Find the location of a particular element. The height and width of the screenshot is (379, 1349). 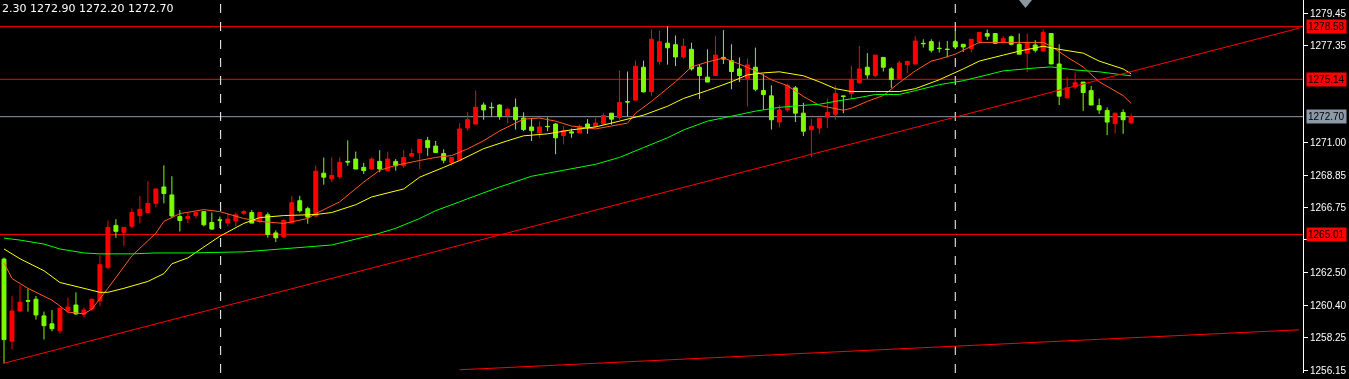

y-tick-label: 1258.25 is located at coordinates (1328, 338).